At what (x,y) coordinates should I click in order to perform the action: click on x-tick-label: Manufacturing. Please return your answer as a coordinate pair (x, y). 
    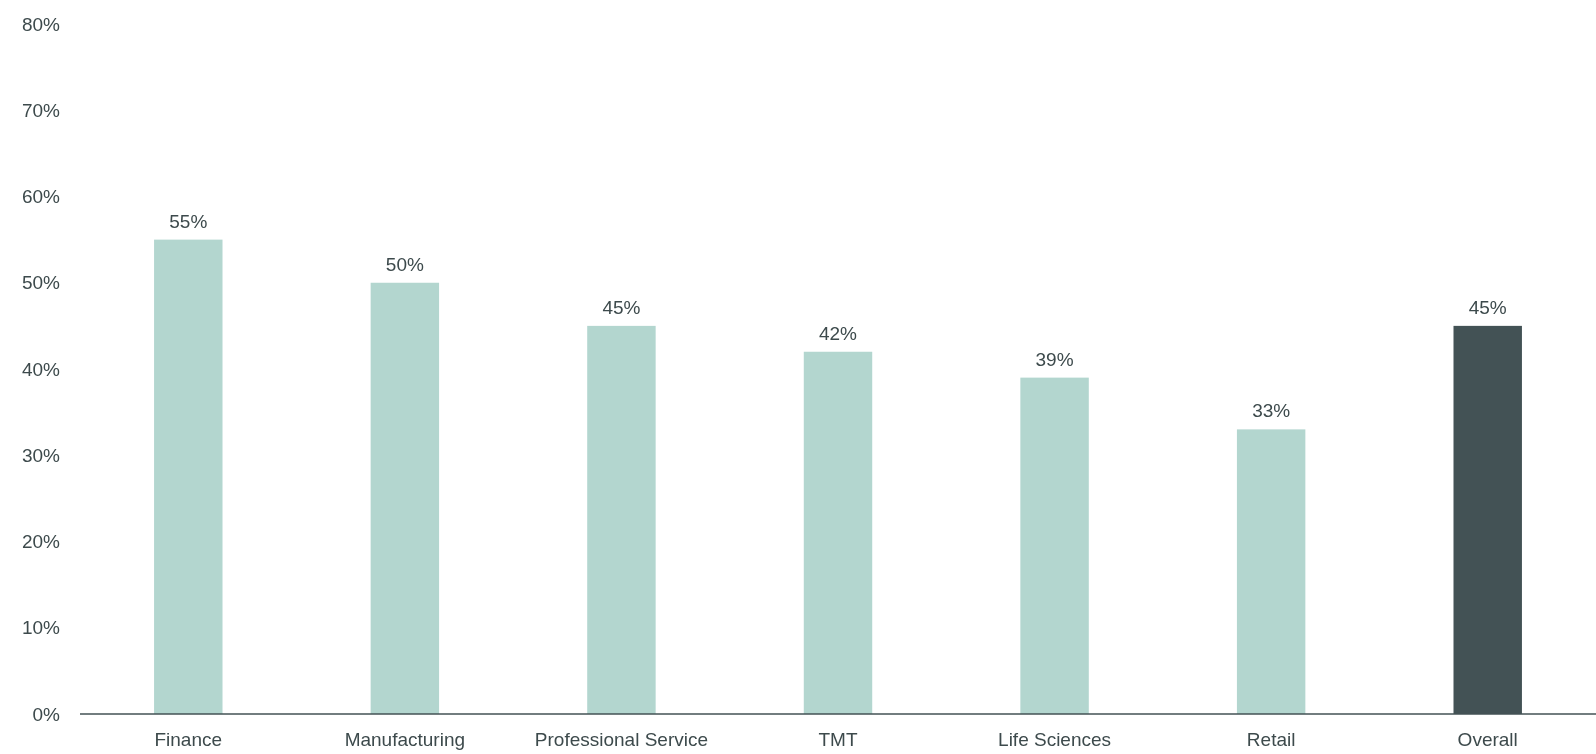
    Looking at the image, I should click on (405, 739).